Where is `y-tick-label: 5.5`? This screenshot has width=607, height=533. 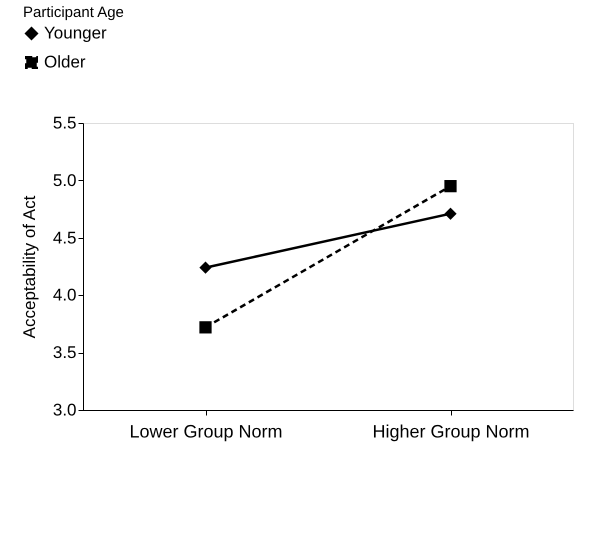
y-tick-label: 5.5 is located at coordinates (64, 123).